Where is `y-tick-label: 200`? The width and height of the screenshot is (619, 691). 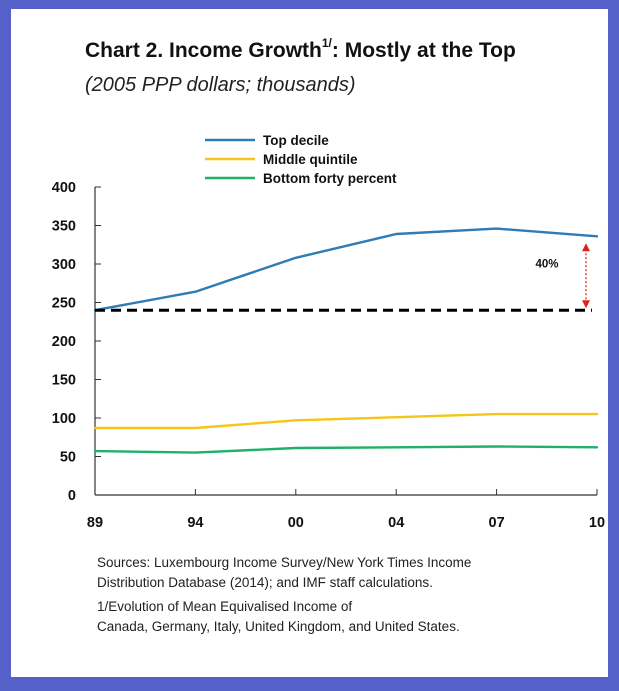
y-tick-label: 200 is located at coordinates (64, 342).